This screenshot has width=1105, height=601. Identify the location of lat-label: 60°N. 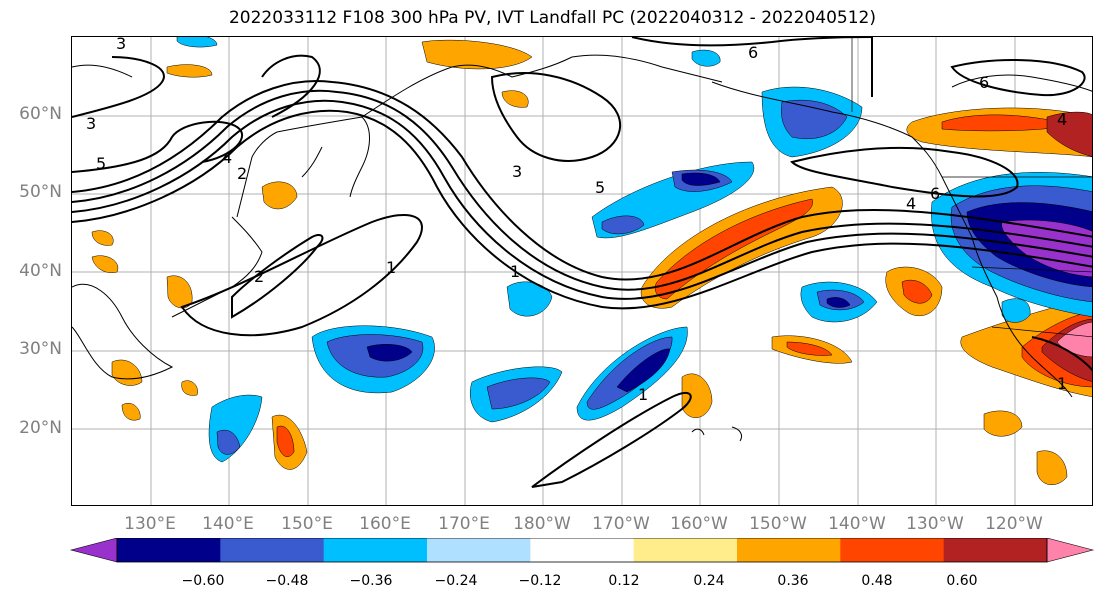
(40, 114).